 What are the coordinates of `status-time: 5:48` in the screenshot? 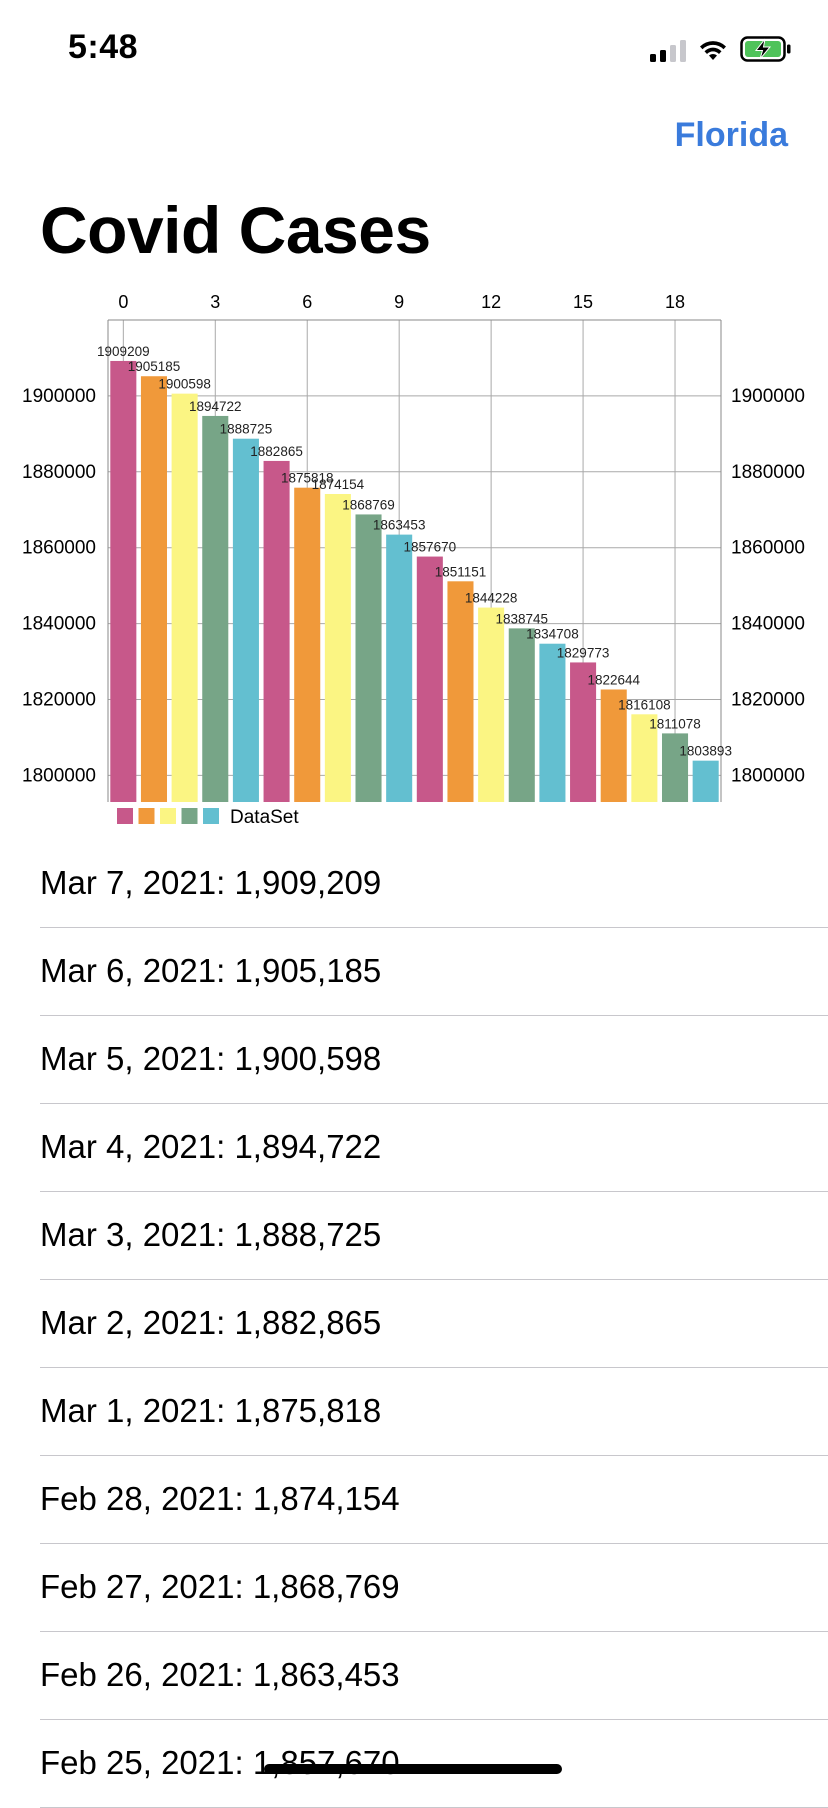 It's located at (103, 47).